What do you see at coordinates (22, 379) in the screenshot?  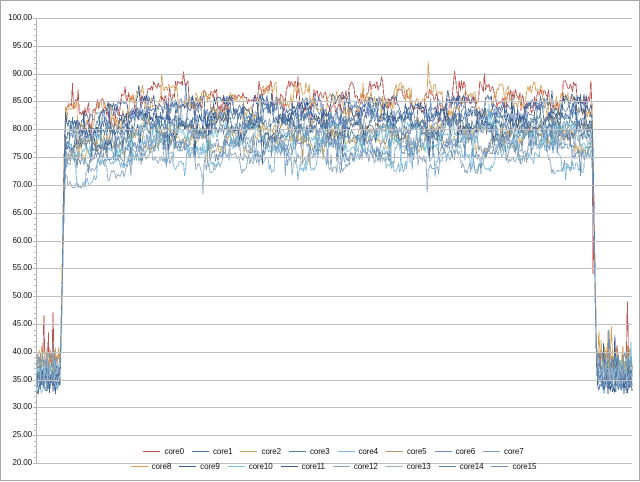 I see `y-axis-tick-label: 35.00` at bounding box center [22, 379].